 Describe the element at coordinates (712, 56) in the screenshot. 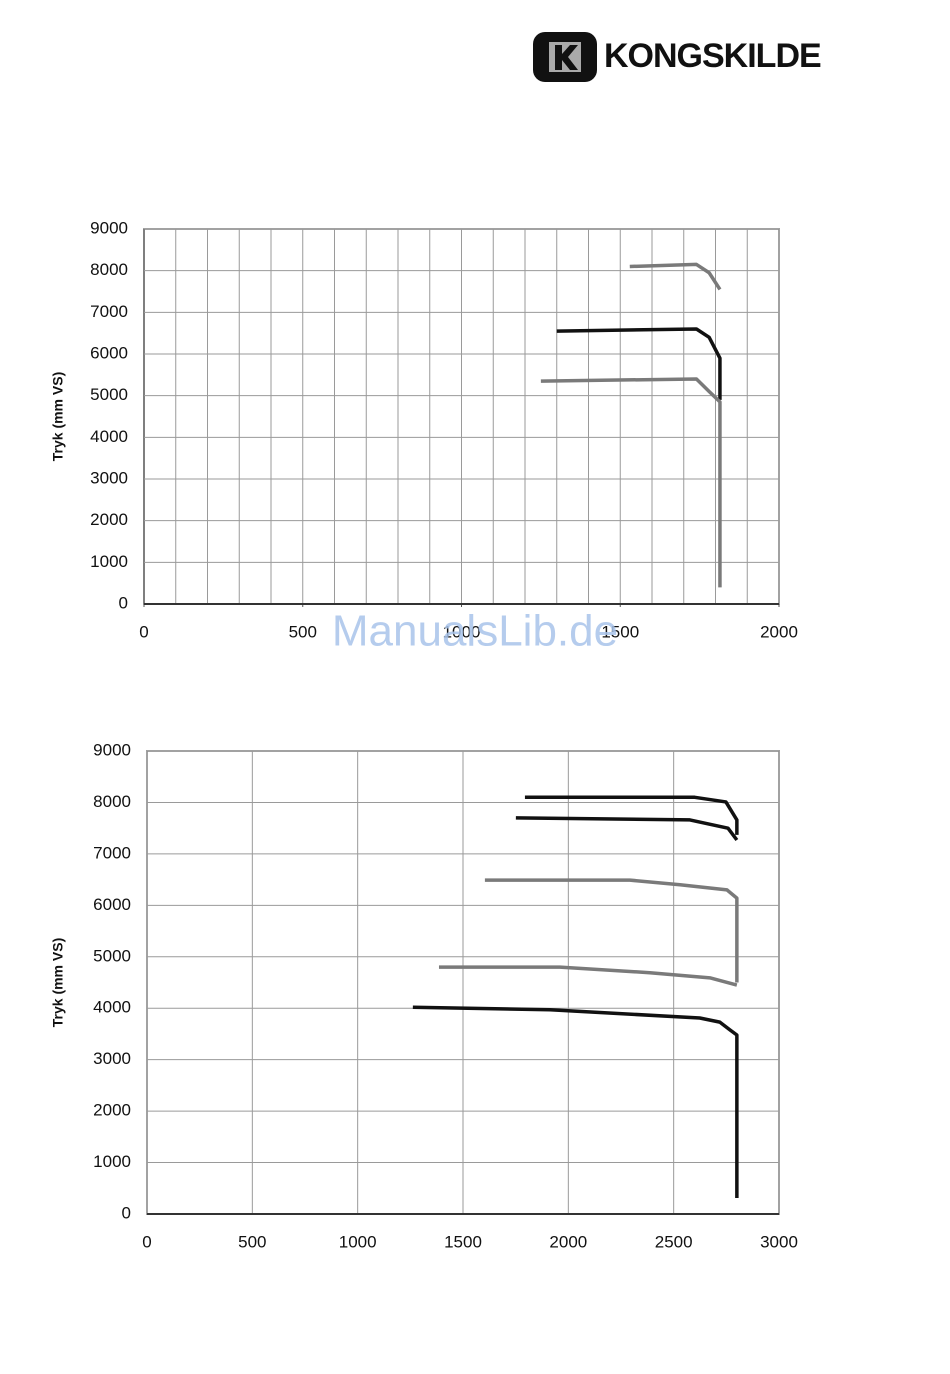

I see `logo-text: KONGSKILDE` at that location.